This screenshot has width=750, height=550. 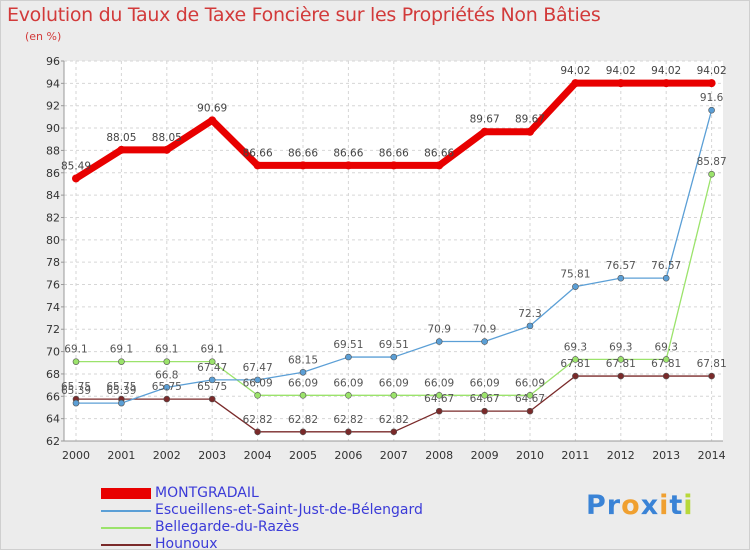 I want to click on y-tick-label: 84, so click(x=53, y=195).